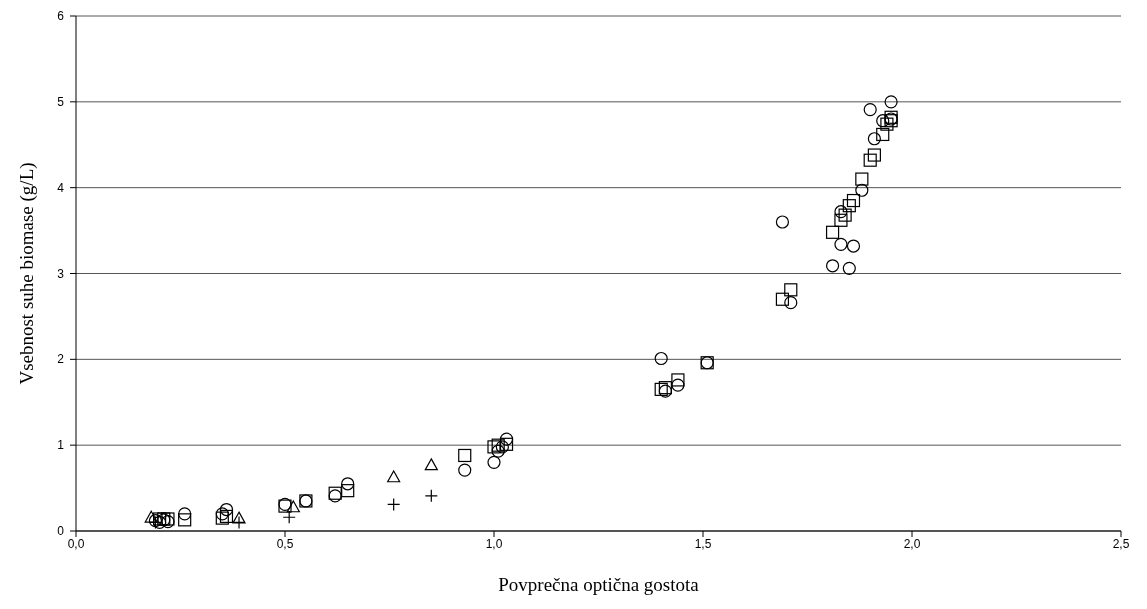 The image size is (1147, 609). What do you see at coordinates (61, 359) in the screenshot?
I see `y-tick-label: 2` at bounding box center [61, 359].